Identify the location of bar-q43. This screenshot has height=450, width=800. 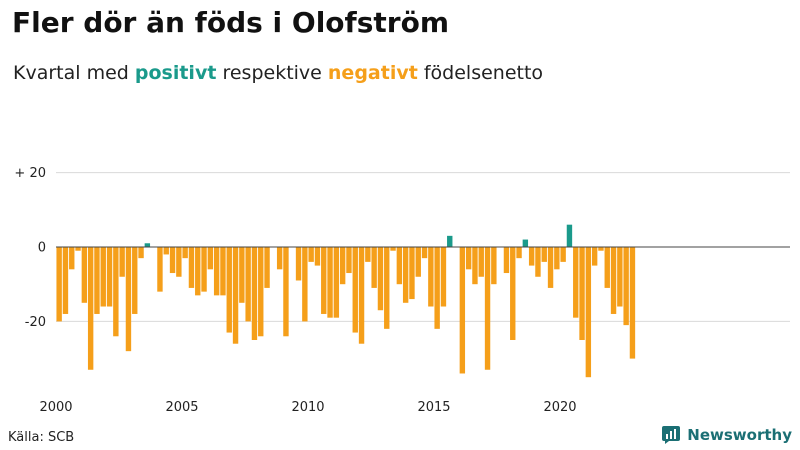
(330, 282).